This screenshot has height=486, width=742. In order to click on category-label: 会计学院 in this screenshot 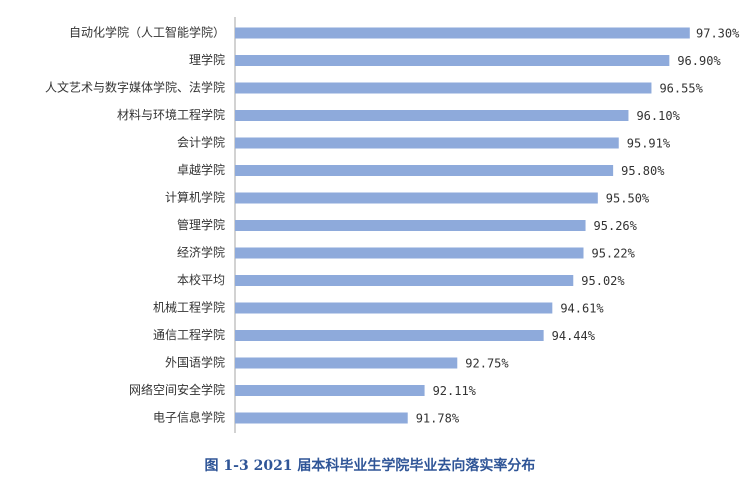, I will do `click(201, 142)`.